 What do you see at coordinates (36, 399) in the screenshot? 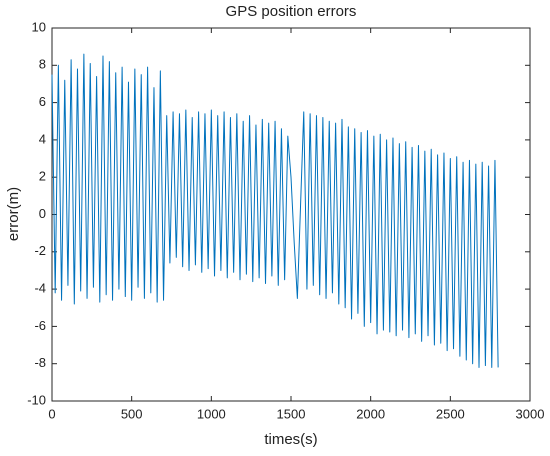
I see `y-tick-label: -10` at bounding box center [36, 399].